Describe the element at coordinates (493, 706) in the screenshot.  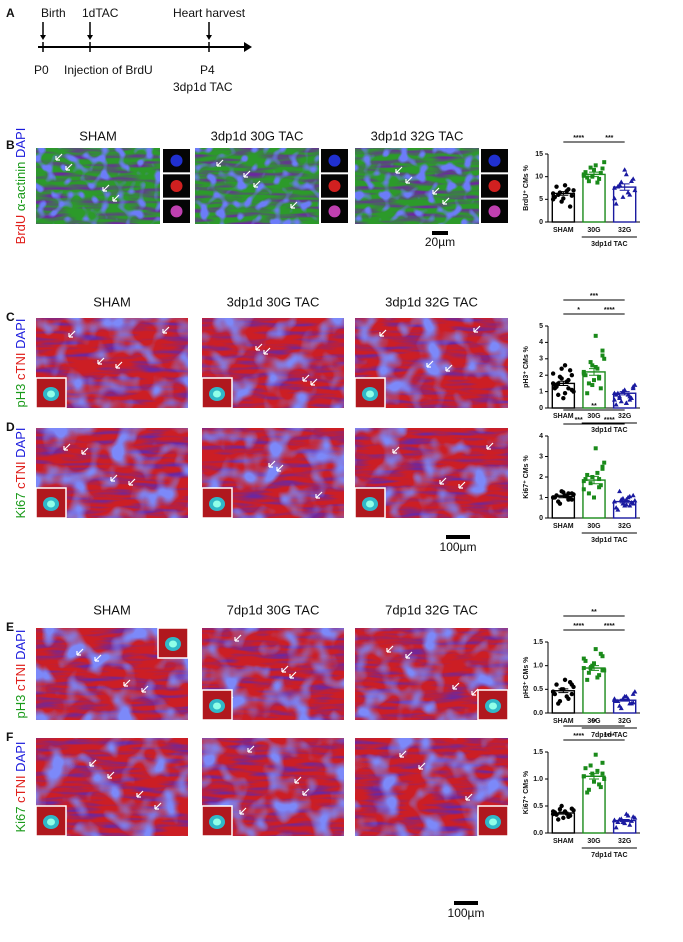
I see `inset-nucleus-core` at that location.